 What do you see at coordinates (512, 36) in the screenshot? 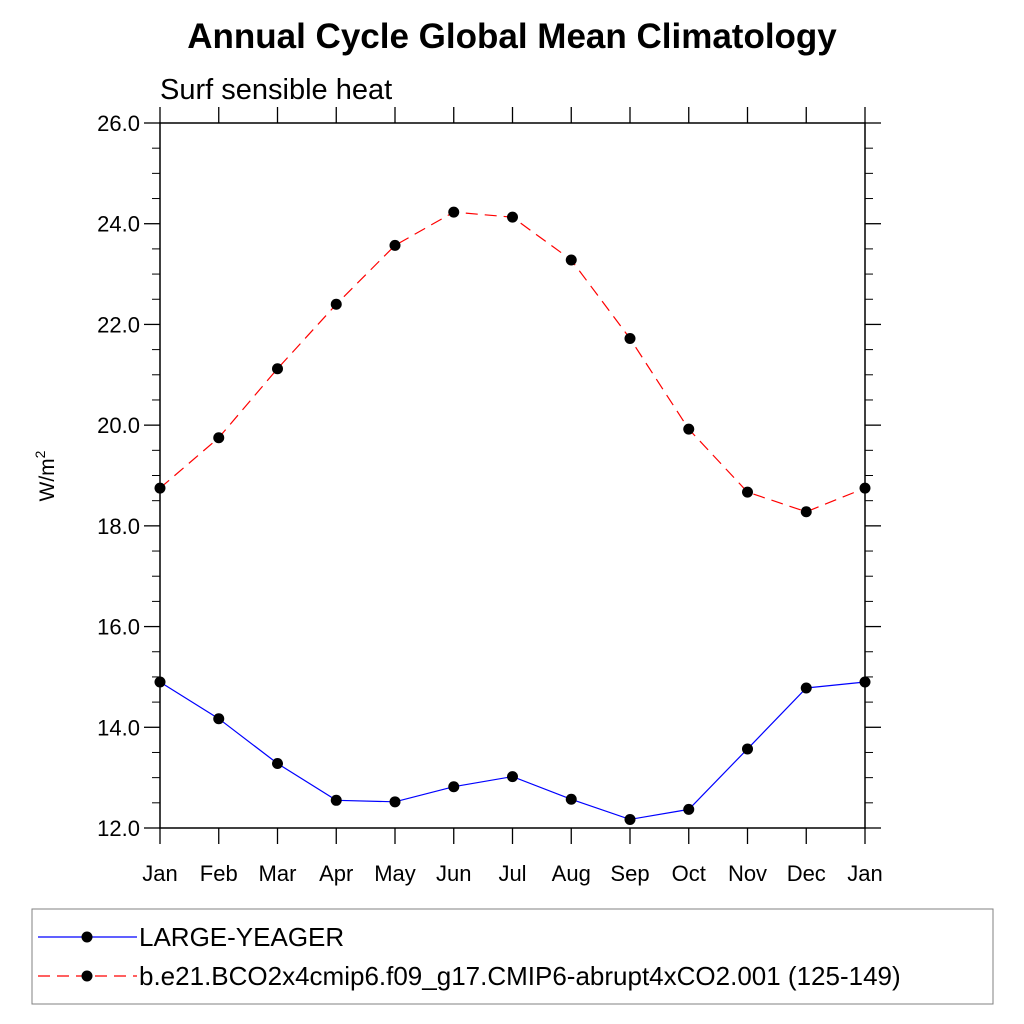
I see `chart-title: Annual Cycle Global Mean Climatology` at bounding box center [512, 36].